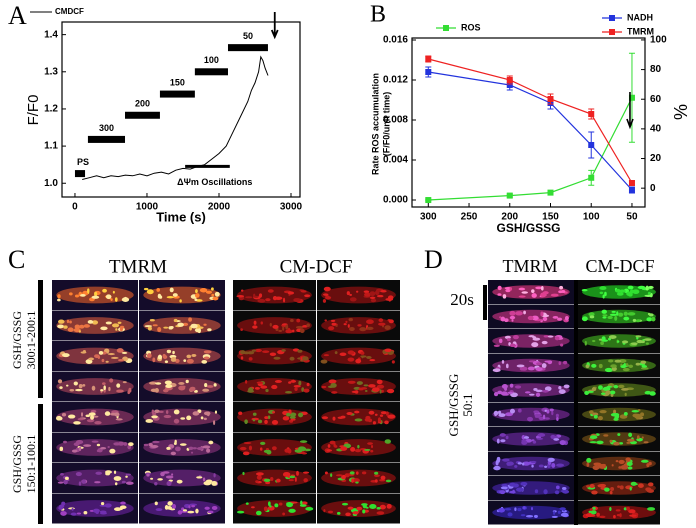  I want to click on data-line, so click(175, 117).